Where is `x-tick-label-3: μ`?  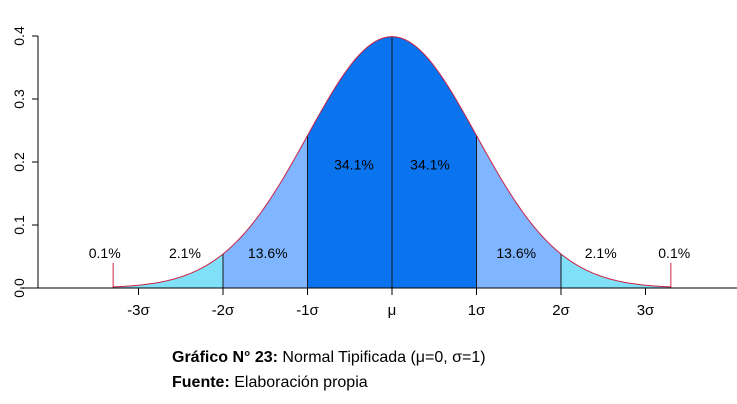 x-tick-label-3: μ is located at coordinates (392, 310).